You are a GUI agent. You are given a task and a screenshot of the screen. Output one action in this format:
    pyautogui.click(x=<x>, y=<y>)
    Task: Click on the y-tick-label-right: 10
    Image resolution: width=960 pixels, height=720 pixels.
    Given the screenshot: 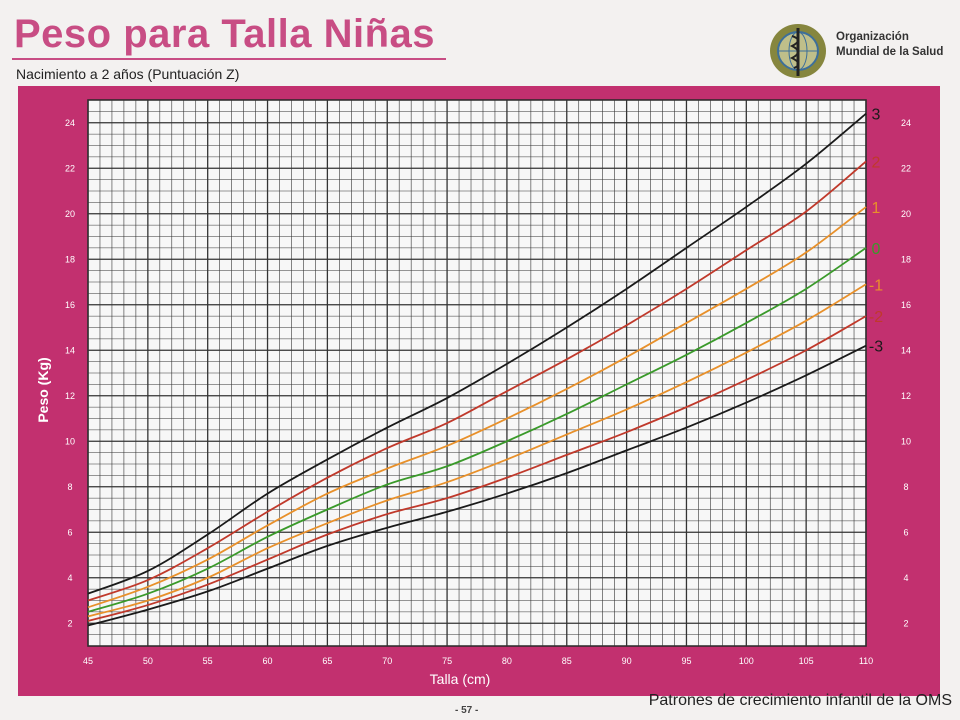 What is the action you would take?
    pyautogui.click(x=906, y=441)
    